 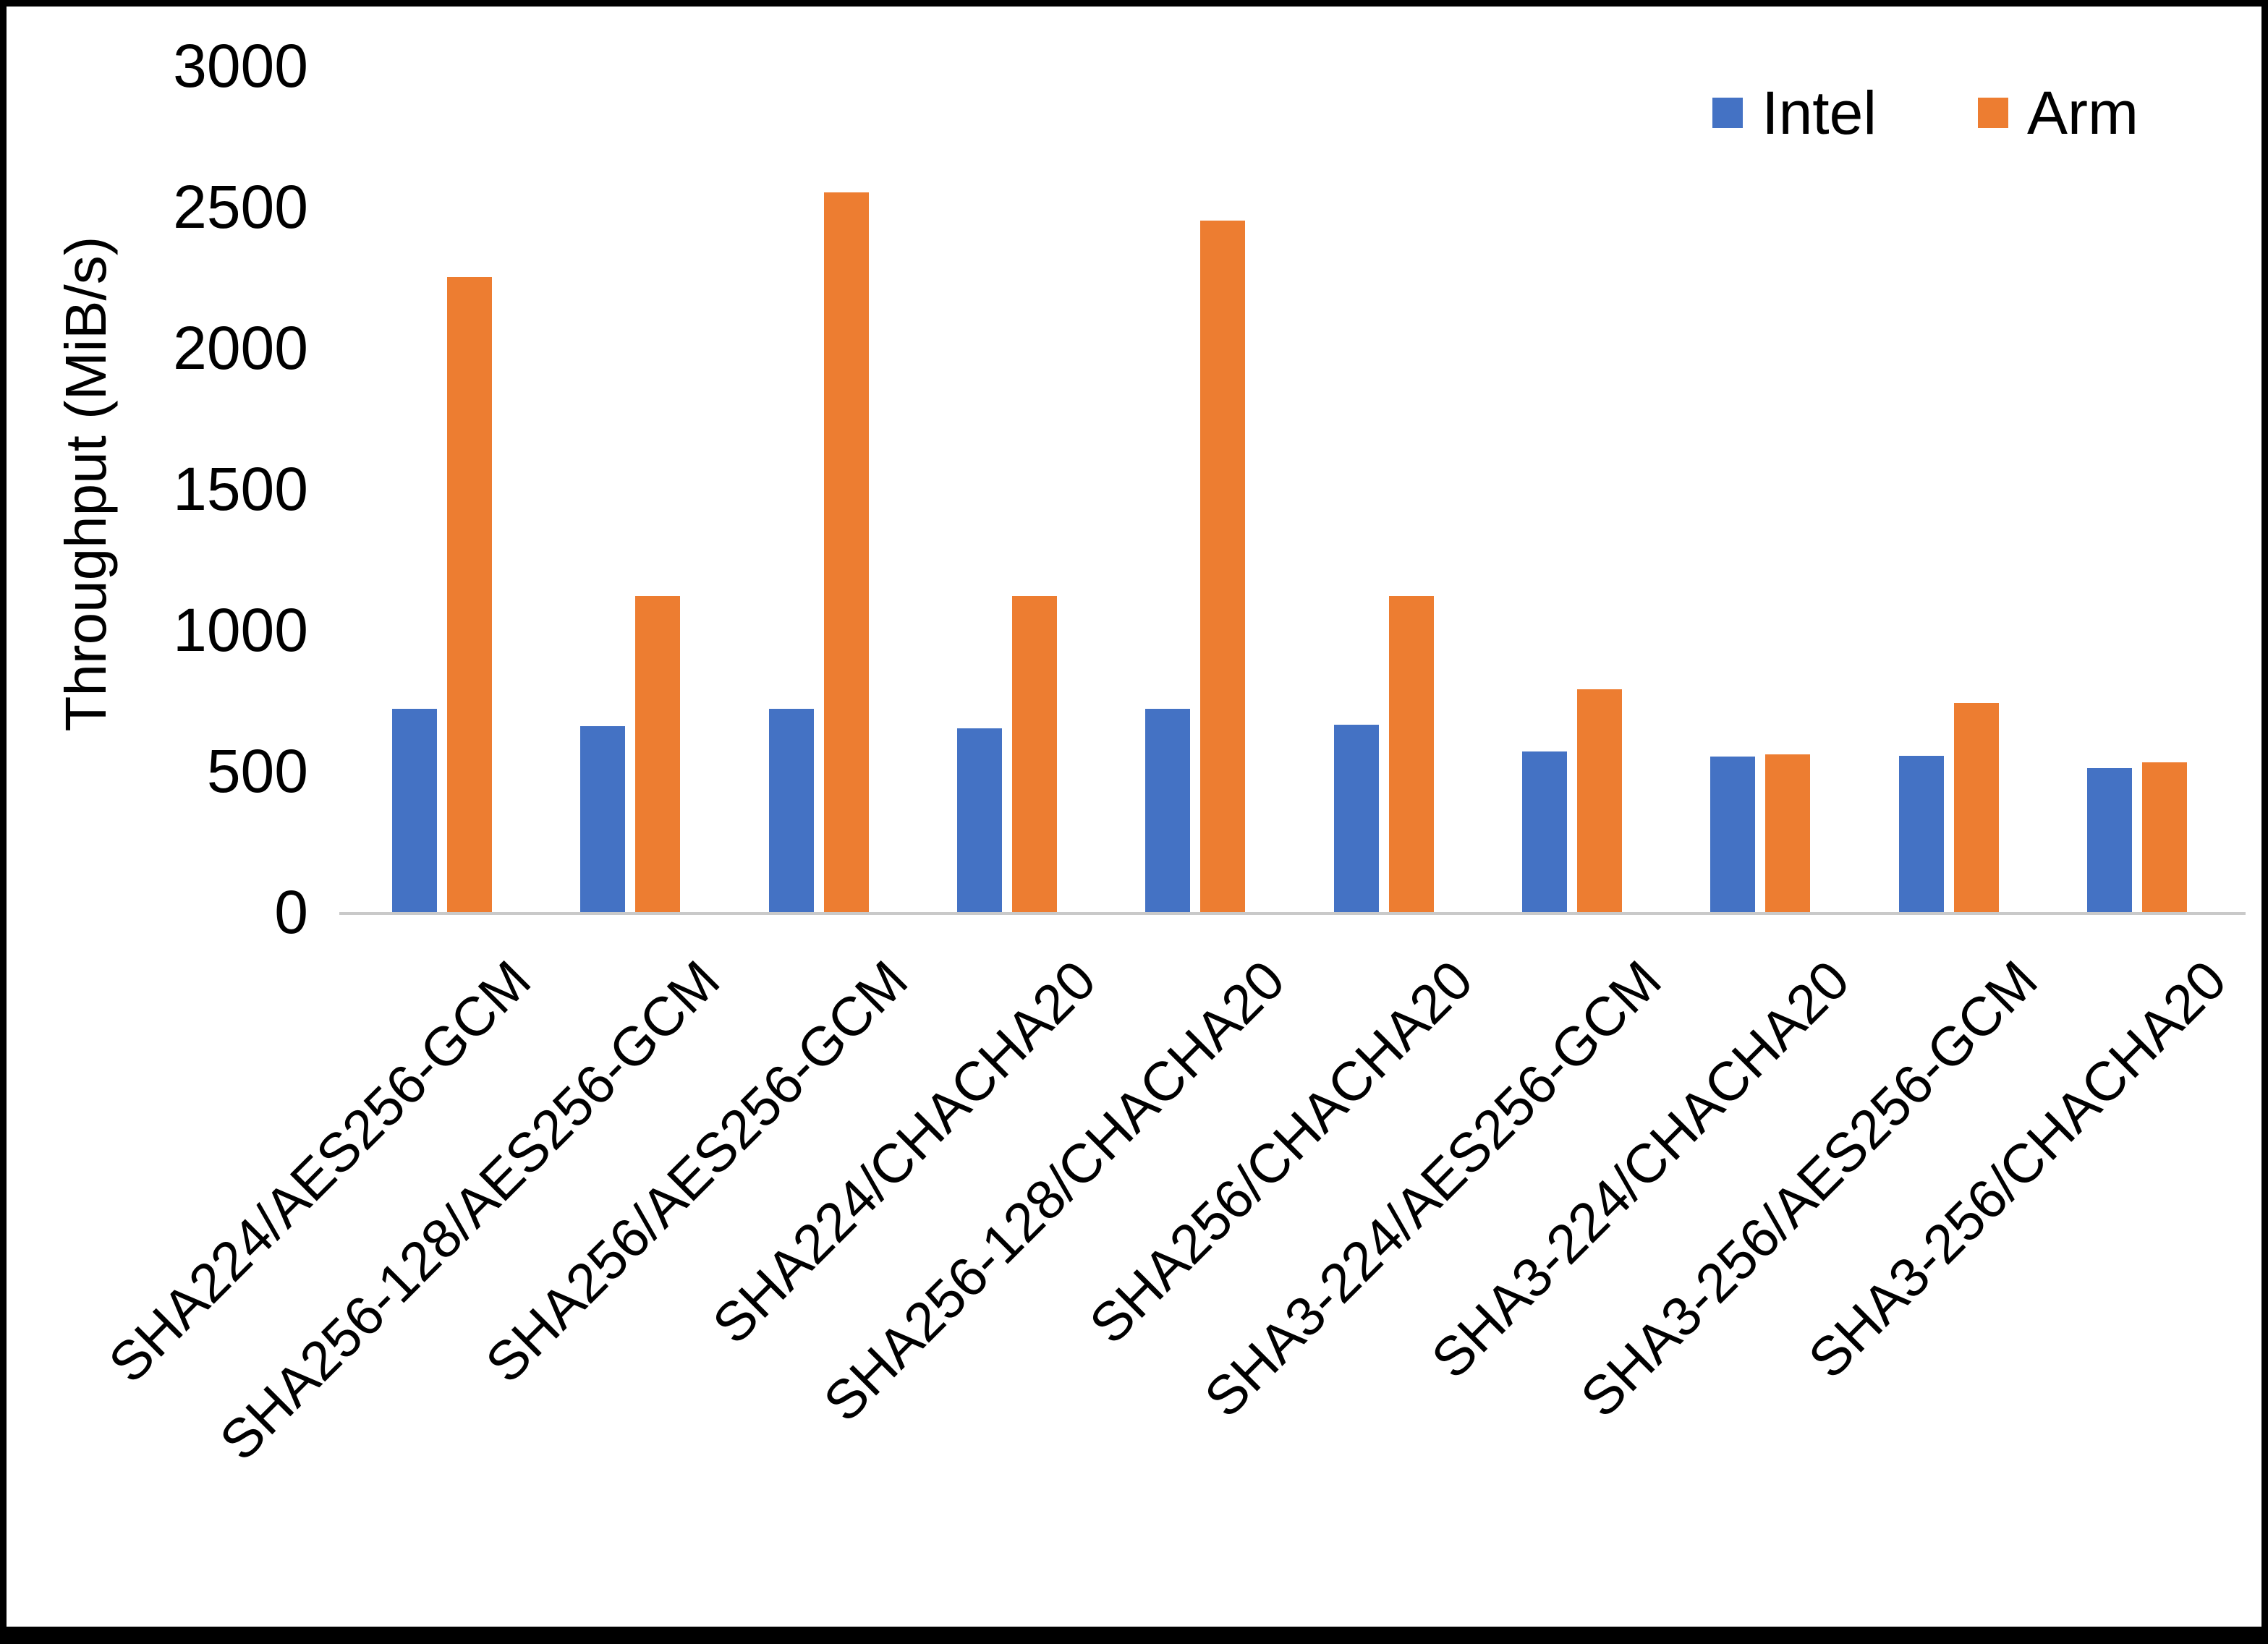 I want to click on legend-label-arm: Arm, so click(x=2083, y=113).